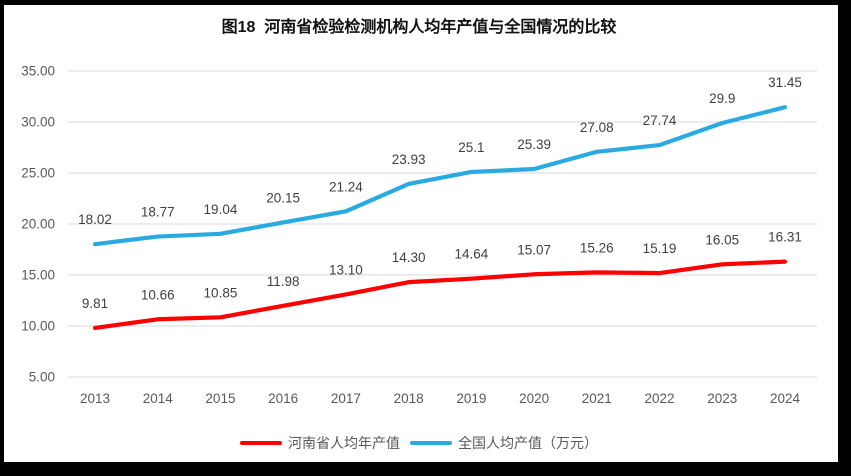 Image resolution: width=851 pixels, height=476 pixels. What do you see at coordinates (785, 82) in the screenshot?
I see `data-label: 31.45` at bounding box center [785, 82].